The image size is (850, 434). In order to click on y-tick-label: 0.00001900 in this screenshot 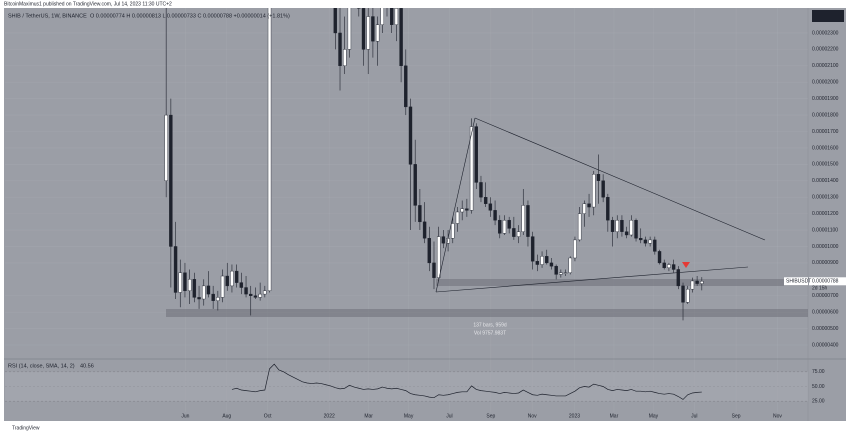, I will do `click(825, 99)`.